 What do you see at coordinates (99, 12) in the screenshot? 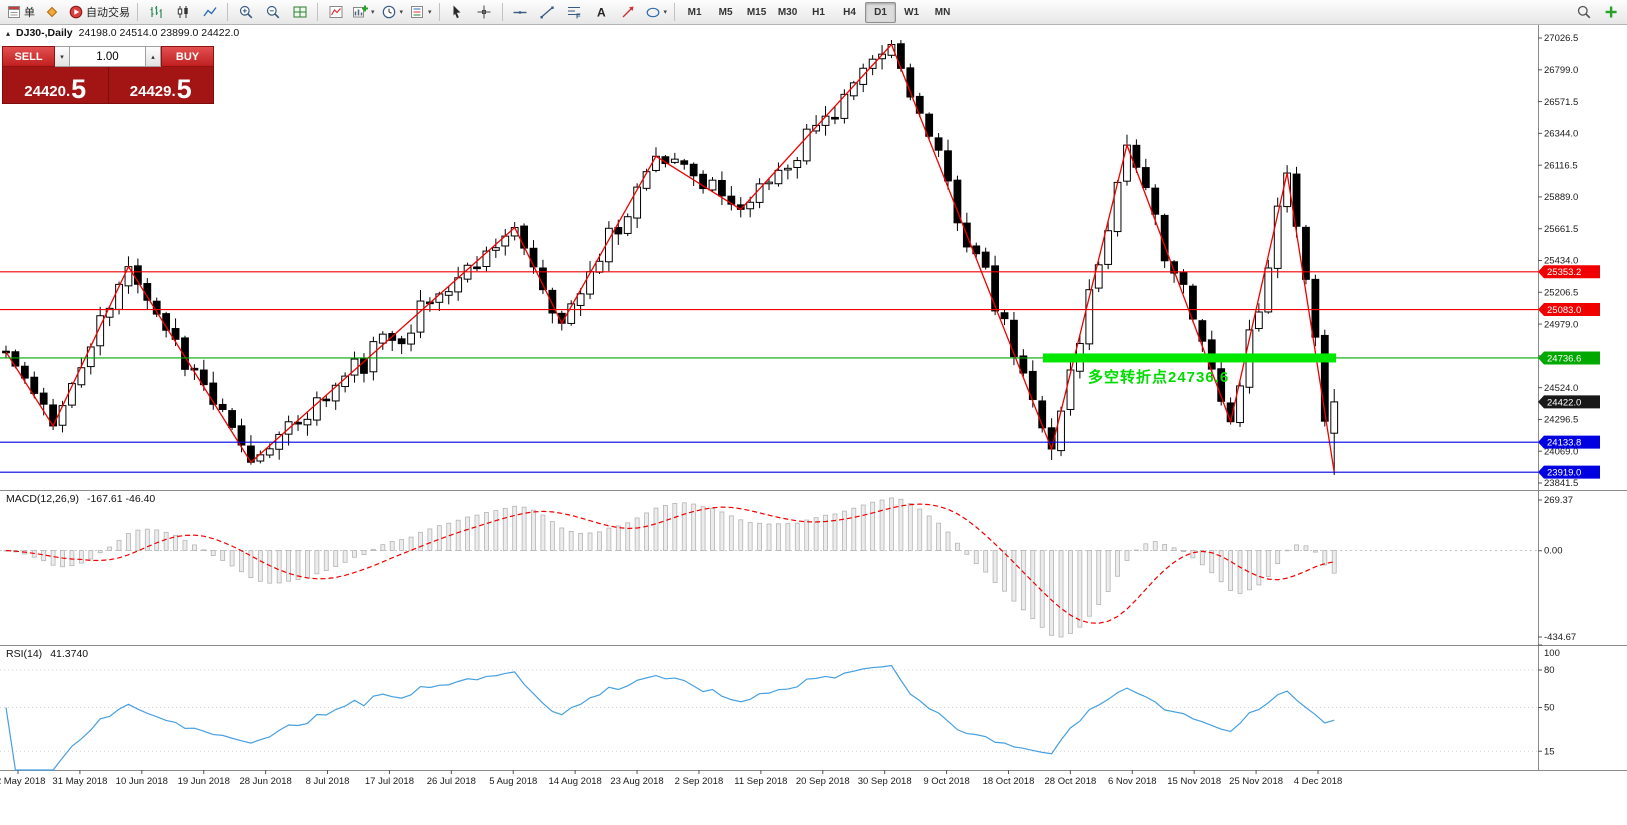
I see `auto-trading-button: 自动交易` at bounding box center [99, 12].